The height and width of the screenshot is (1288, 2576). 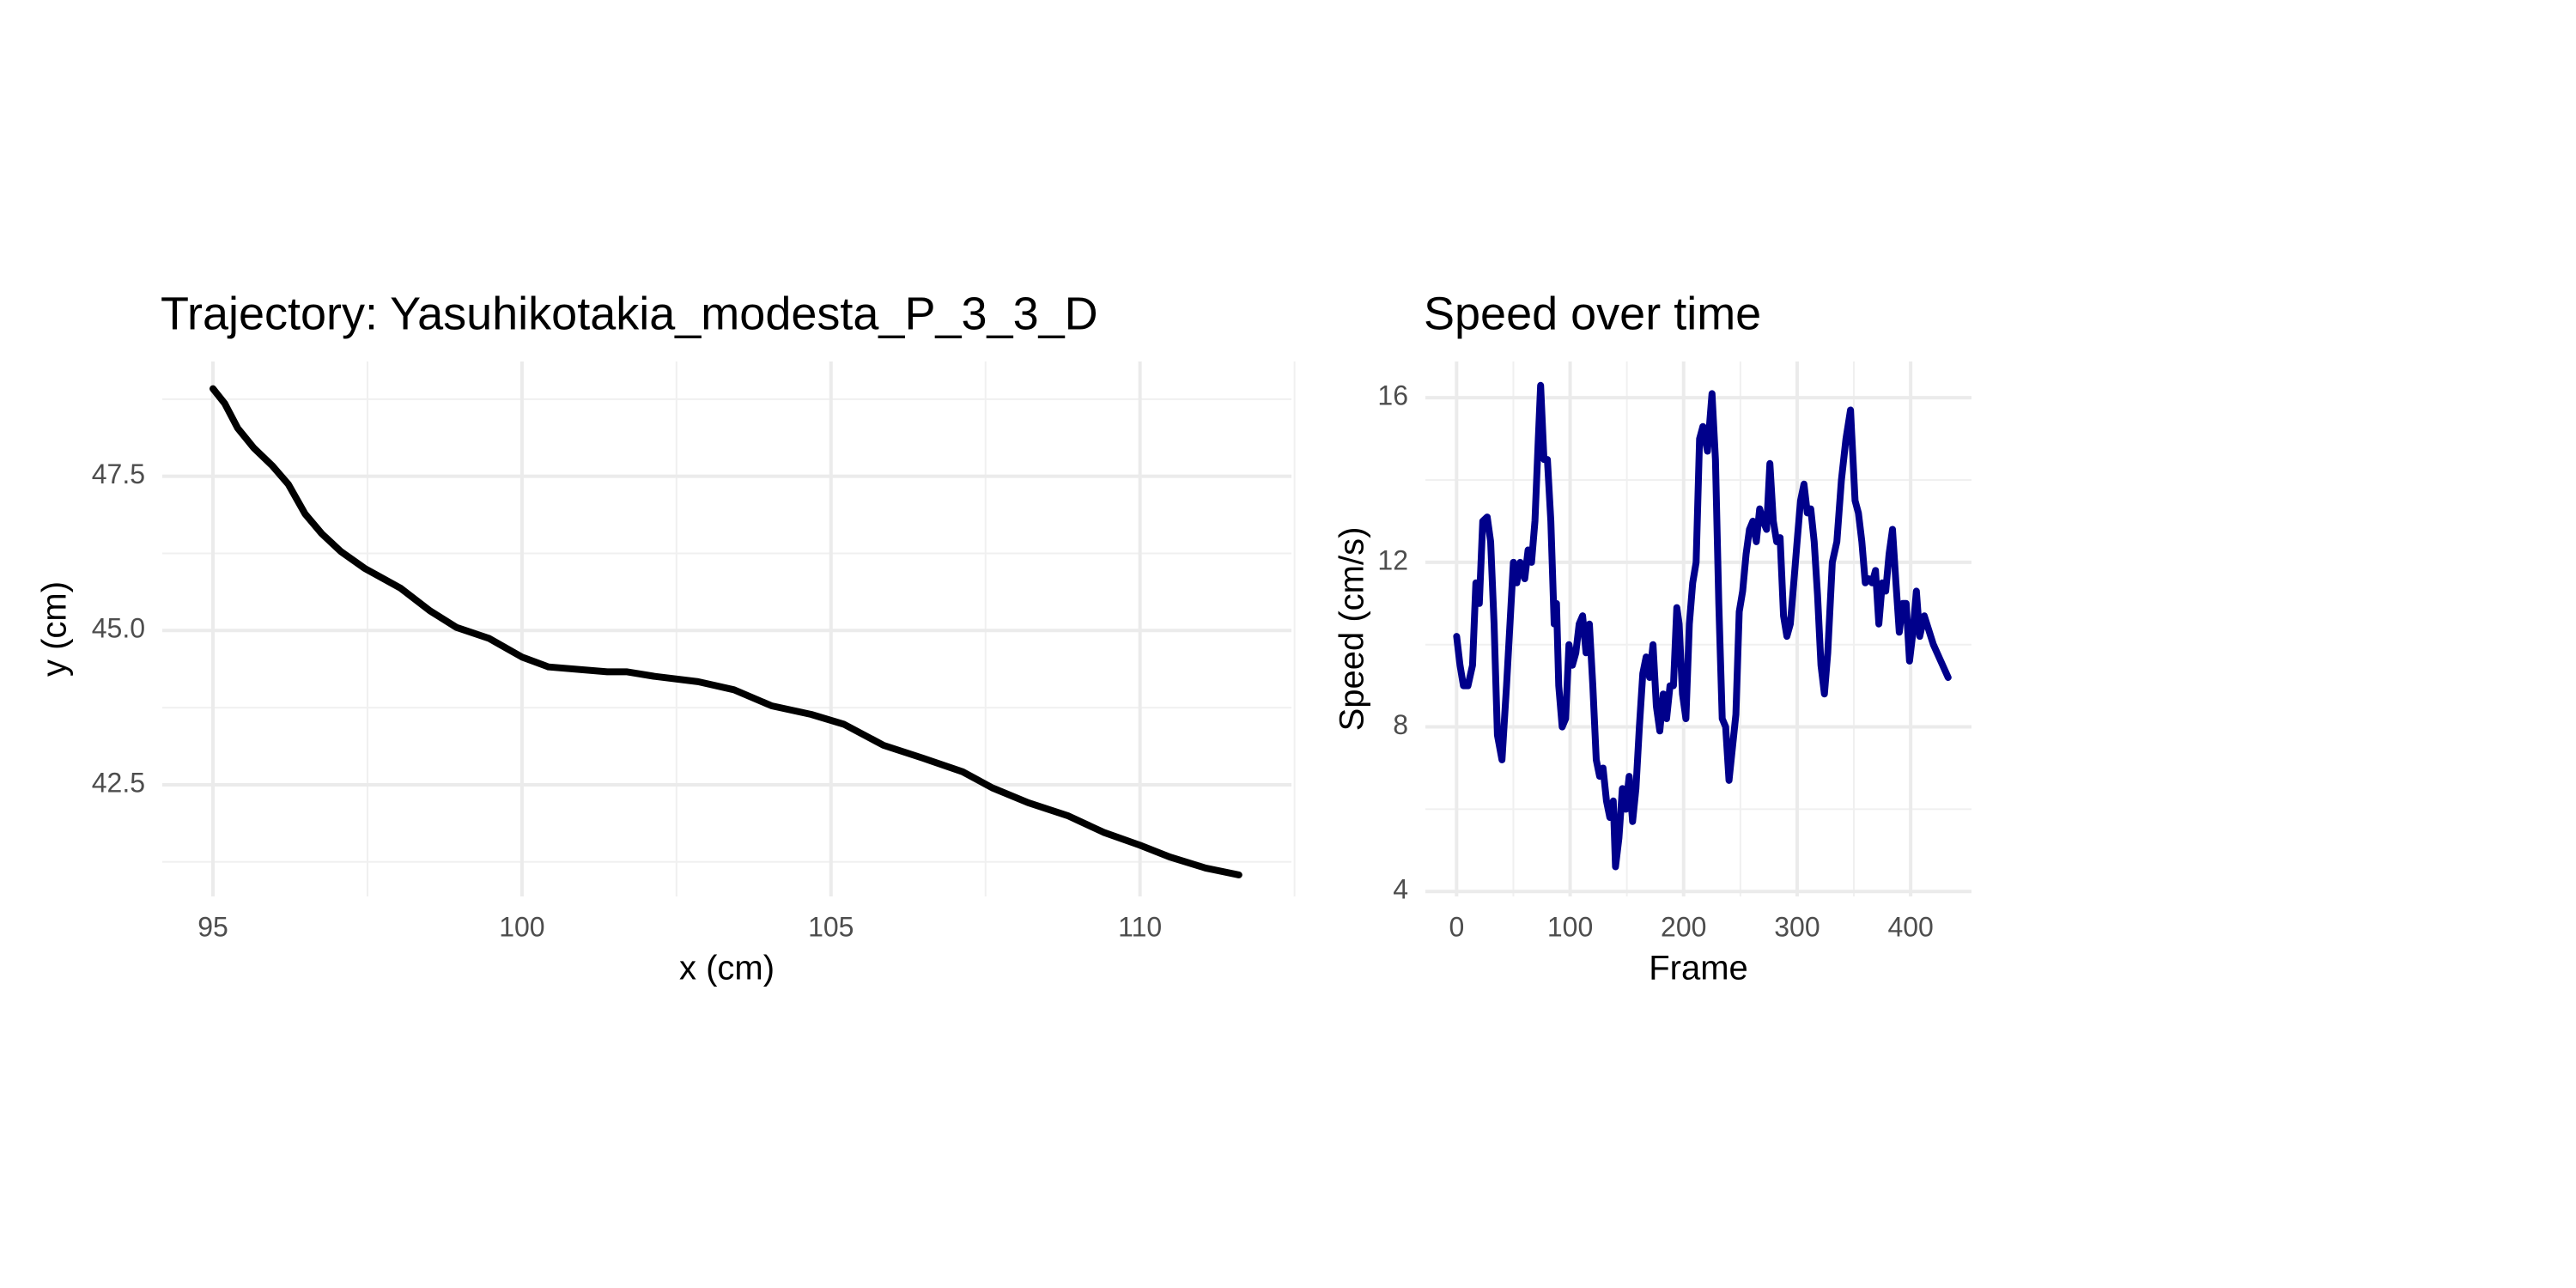 I want to click on y-tick-label: 45.0, so click(x=118, y=629).